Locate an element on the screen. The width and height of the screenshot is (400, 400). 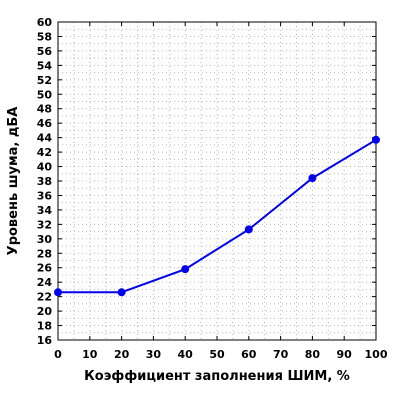
y-tick-label: 18 is located at coordinates (44, 326).